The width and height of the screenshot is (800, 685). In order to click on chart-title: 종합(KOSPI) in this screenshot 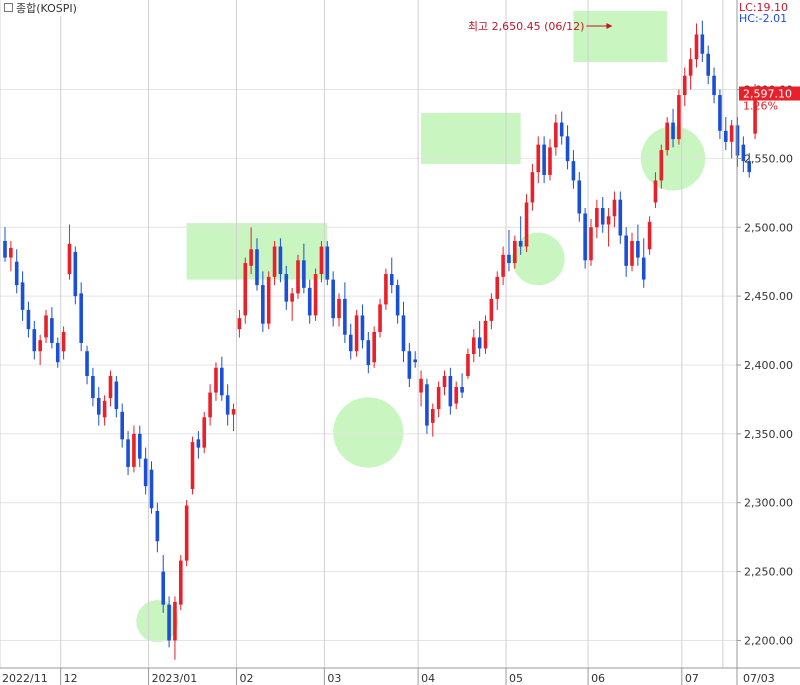, I will do `click(40, 9)`.